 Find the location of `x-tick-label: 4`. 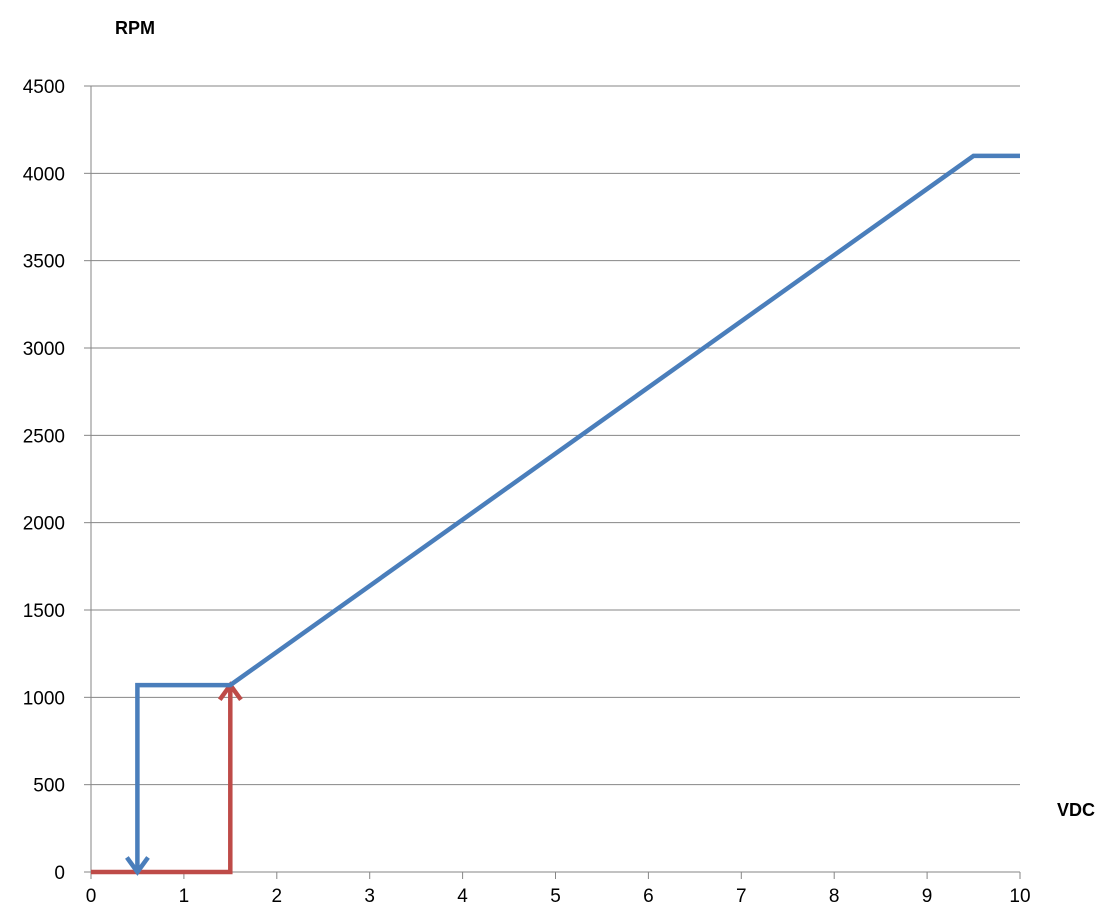

x-tick-label: 4 is located at coordinates (462, 896).